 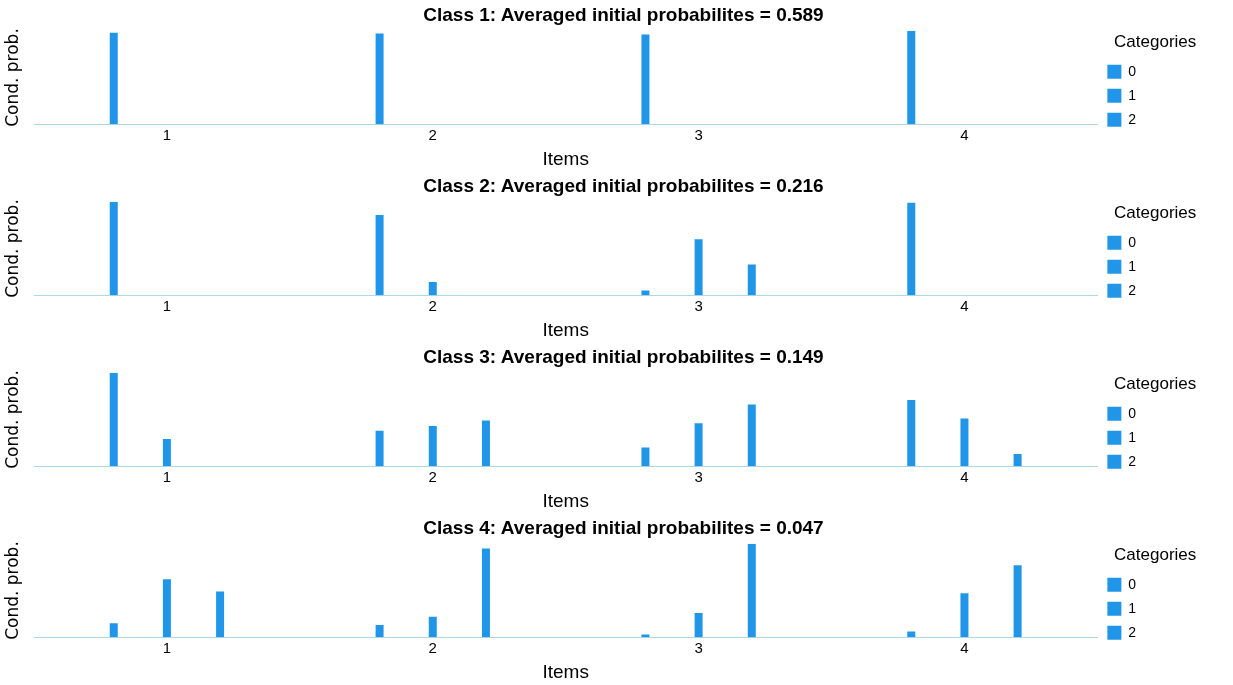 I want to click on chart-title: Class 2: Averaged initial probabilites = 0.216, so click(x=623, y=185).